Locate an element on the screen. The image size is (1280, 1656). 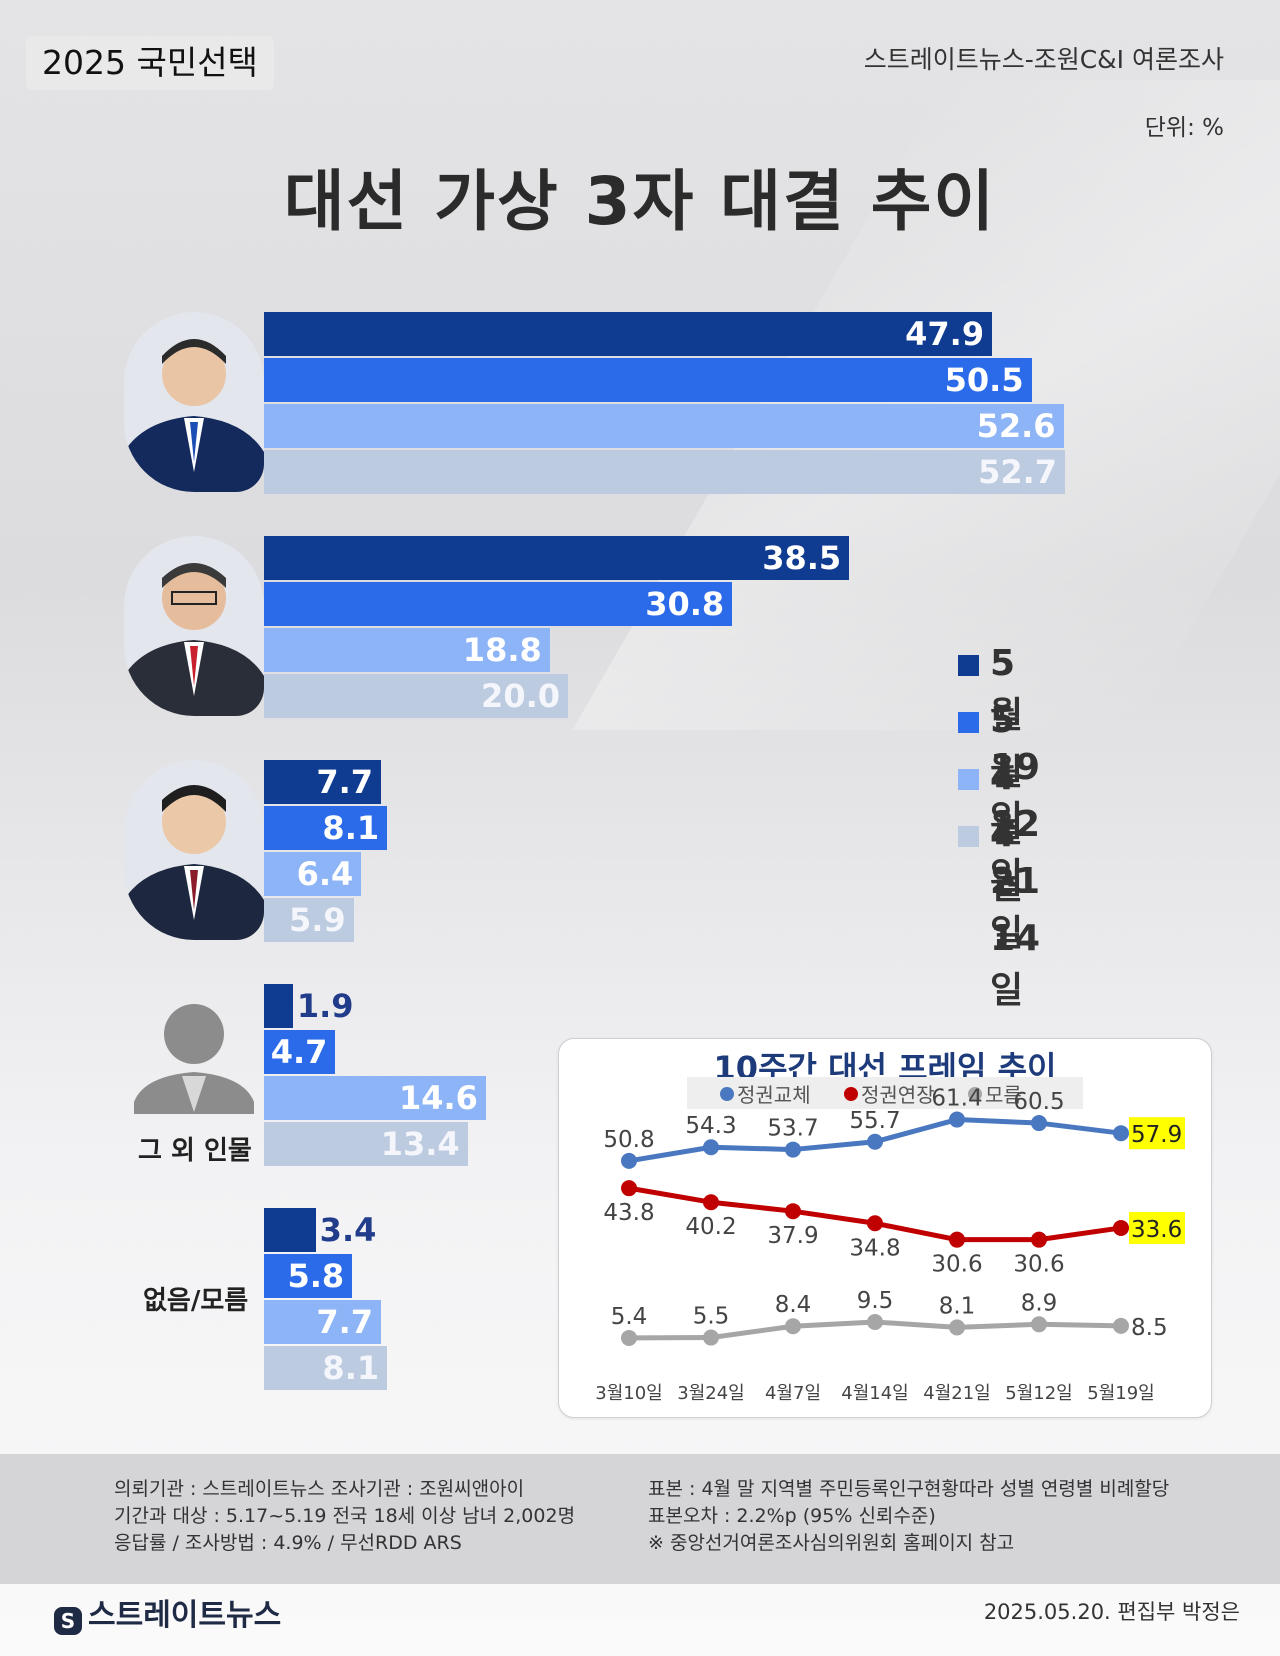
bar-value-label: 7.7 is located at coordinates (345, 1322).